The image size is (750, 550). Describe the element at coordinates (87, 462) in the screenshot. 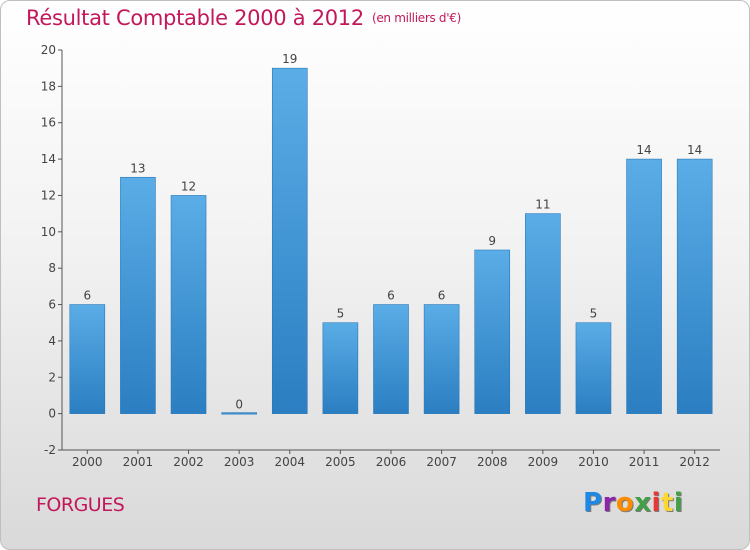

I see `x-tick-label: 2000` at that location.